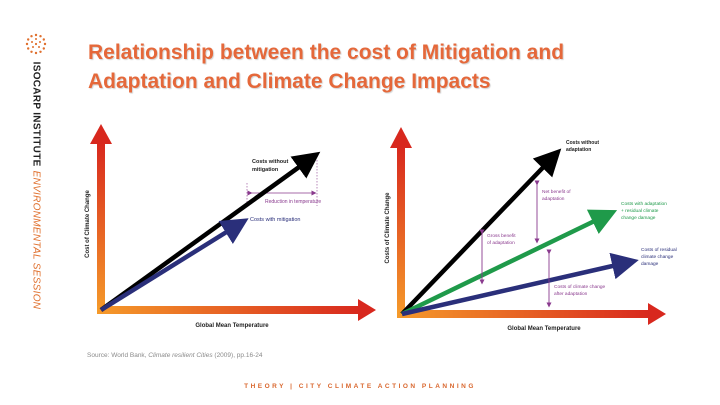 Image resolution: width=720 pixels, height=405 pixels. Describe the element at coordinates (174, 265) in the screenshot. I see `left-arrow-with-mitigation` at that location.